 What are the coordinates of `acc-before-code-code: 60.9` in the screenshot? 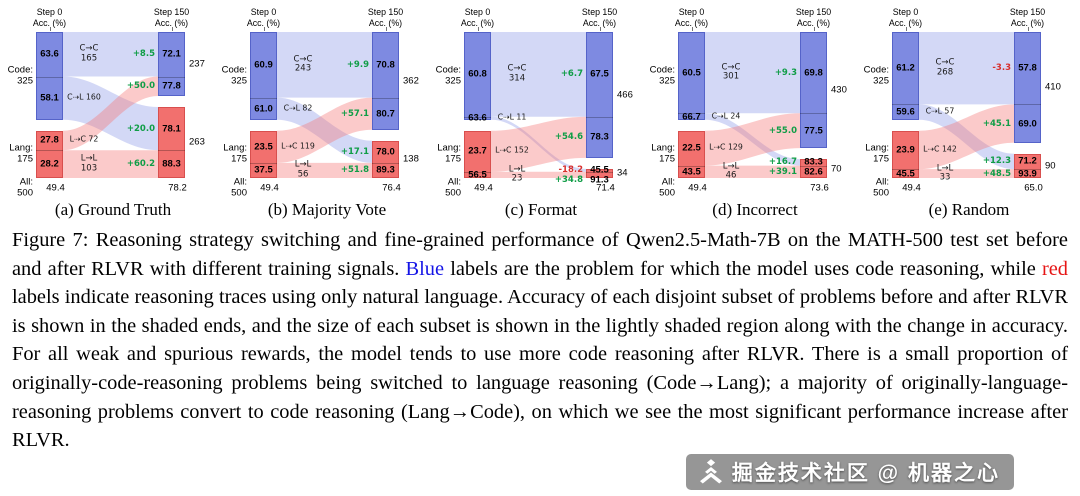 It's located at (263, 65).